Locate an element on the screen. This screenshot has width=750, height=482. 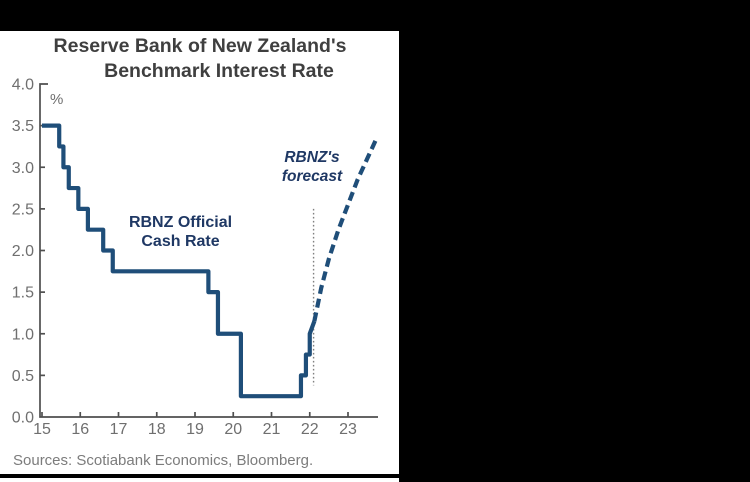
x-tick-label: 20 is located at coordinates (233, 429).